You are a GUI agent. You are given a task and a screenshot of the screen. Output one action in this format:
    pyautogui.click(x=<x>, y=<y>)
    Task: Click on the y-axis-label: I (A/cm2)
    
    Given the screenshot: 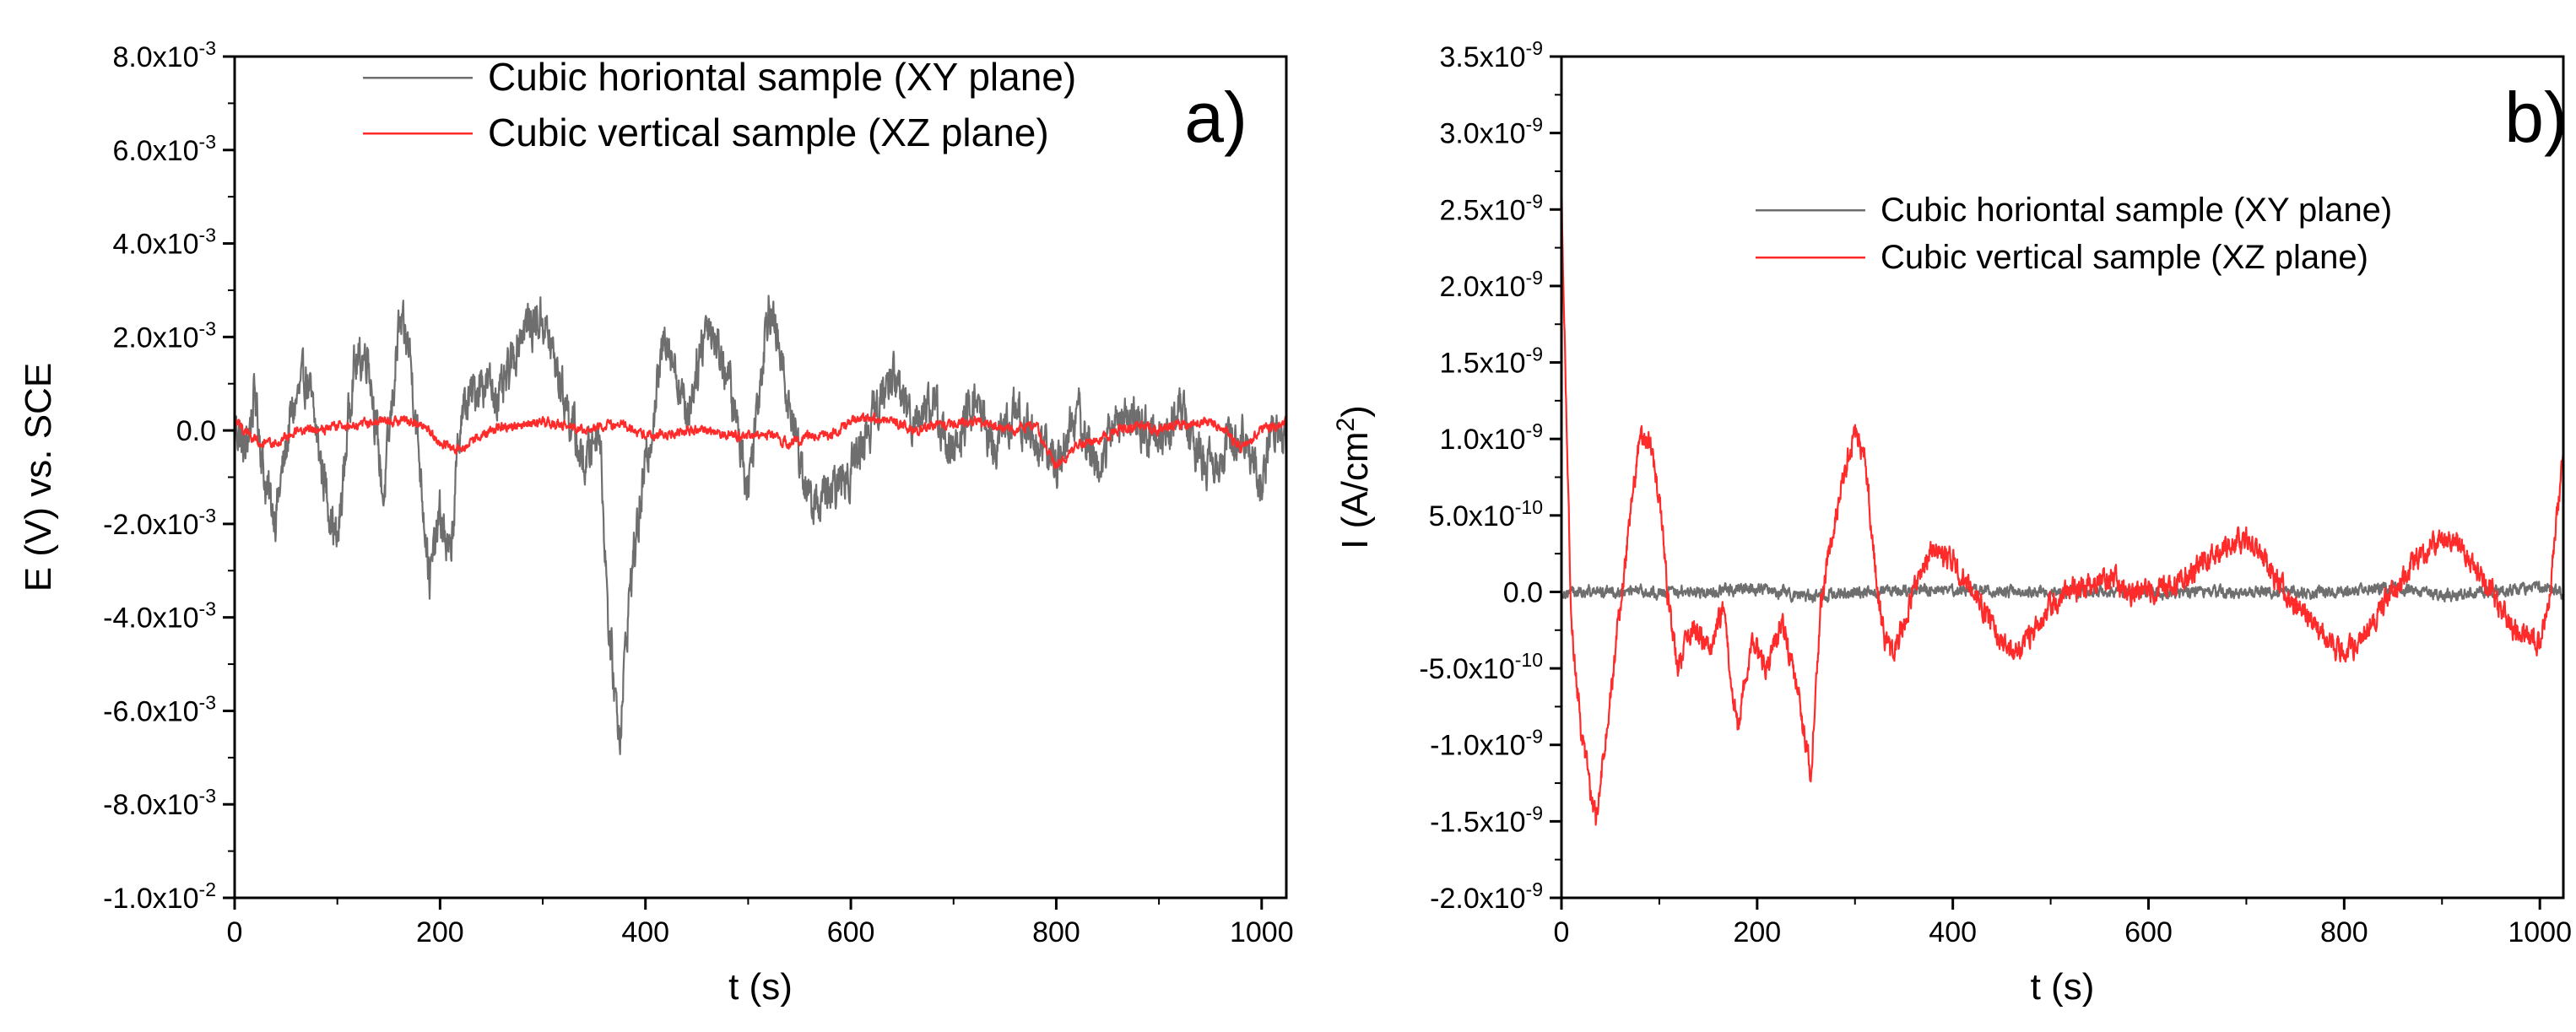 What is the action you would take?
    pyautogui.click(x=1354, y=477)
    